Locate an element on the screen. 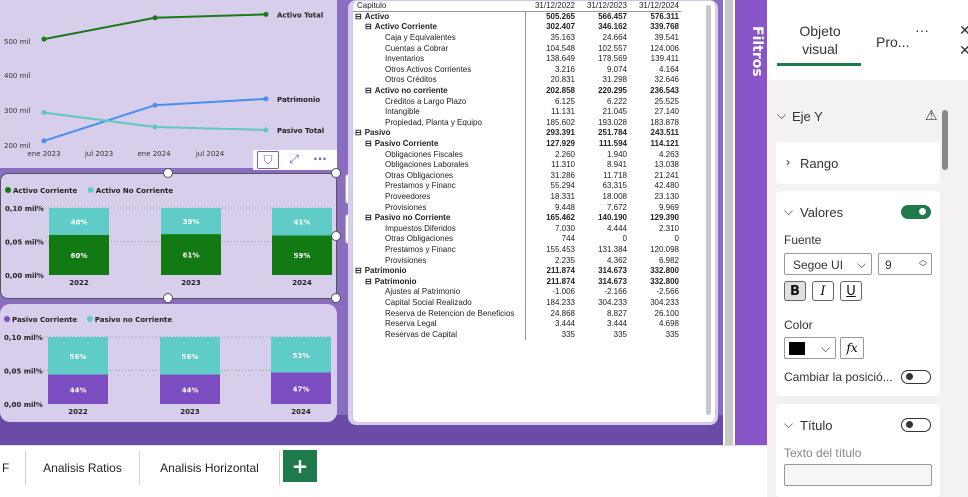  color-picker: ⌵ is located at coordinates (810, 348).